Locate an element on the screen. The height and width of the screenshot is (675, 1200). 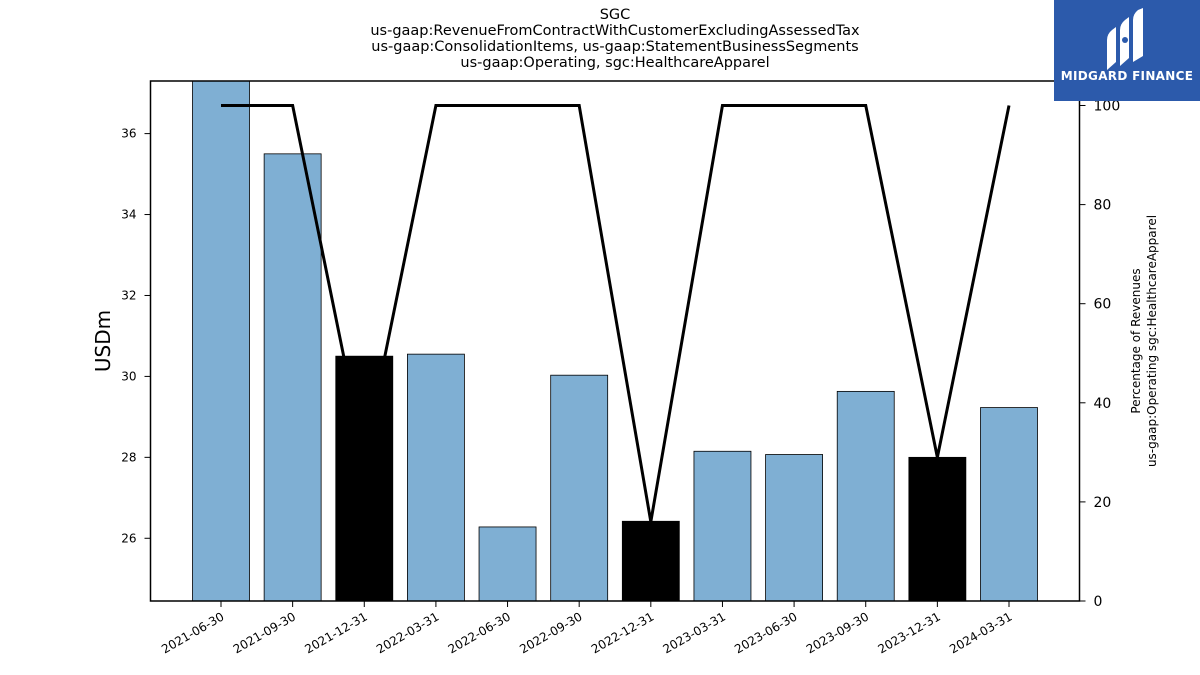
x-tick-label: 2022-03-31 is located at coordinates (407, 632).